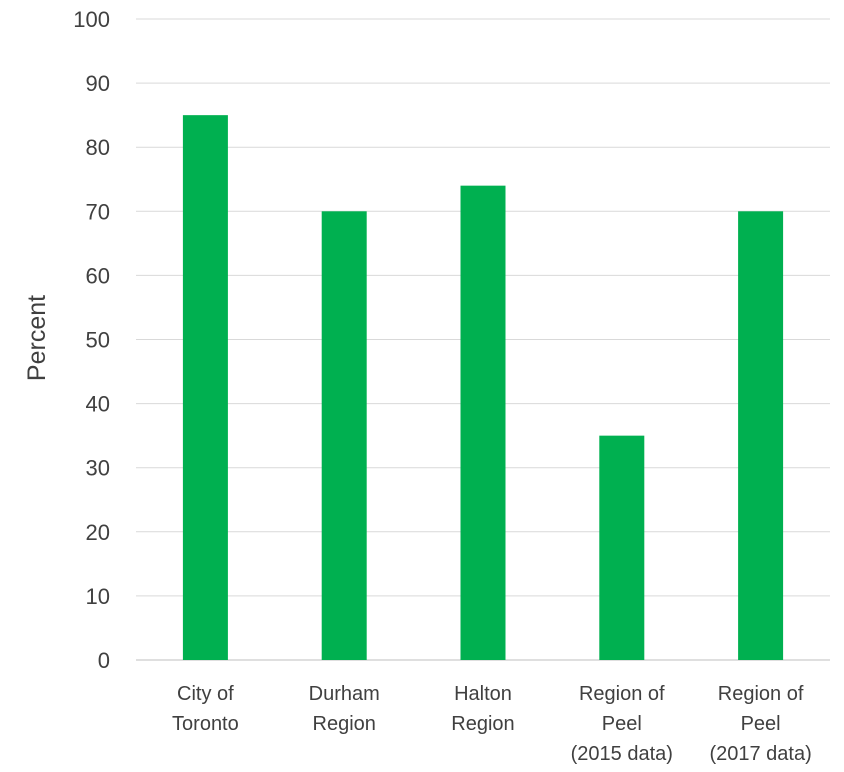 The width and height of the screenshot is (844, 772). I want to click on y-tick-label: 70, so click(98, 211).